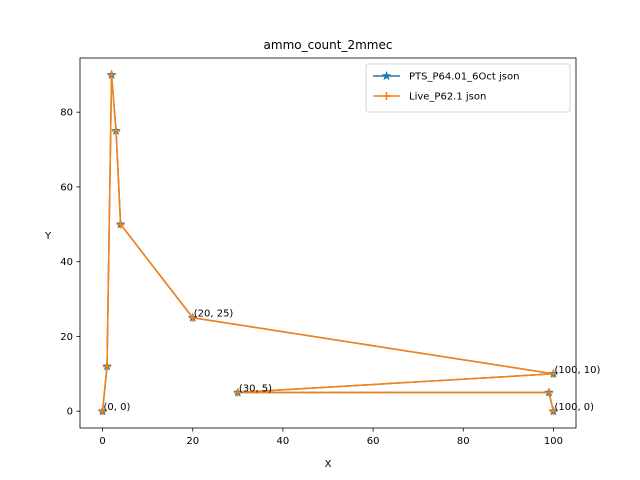 This screenshot has height=480, width=640. I want to click on y-axis: 0 20 40 60 80, so click(70, 263).